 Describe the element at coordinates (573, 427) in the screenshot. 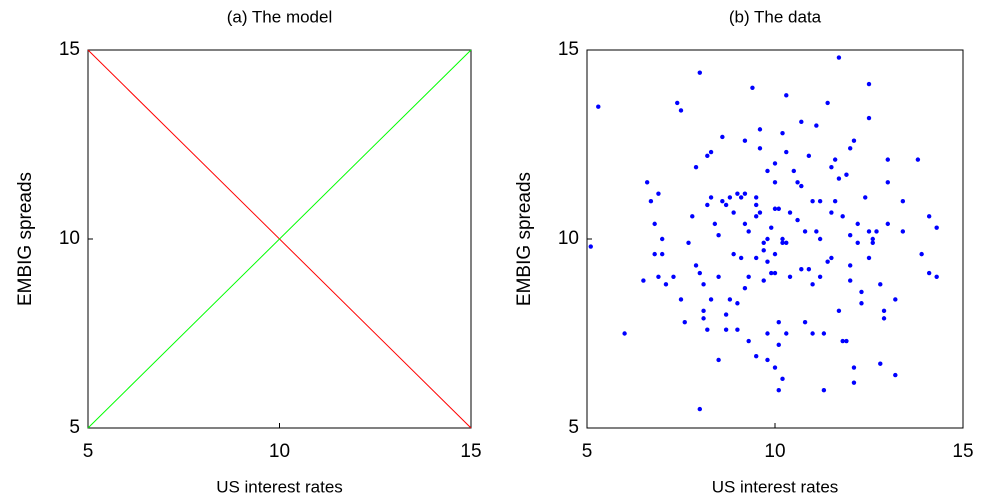

I see `y-tick-label: 5` at that location.